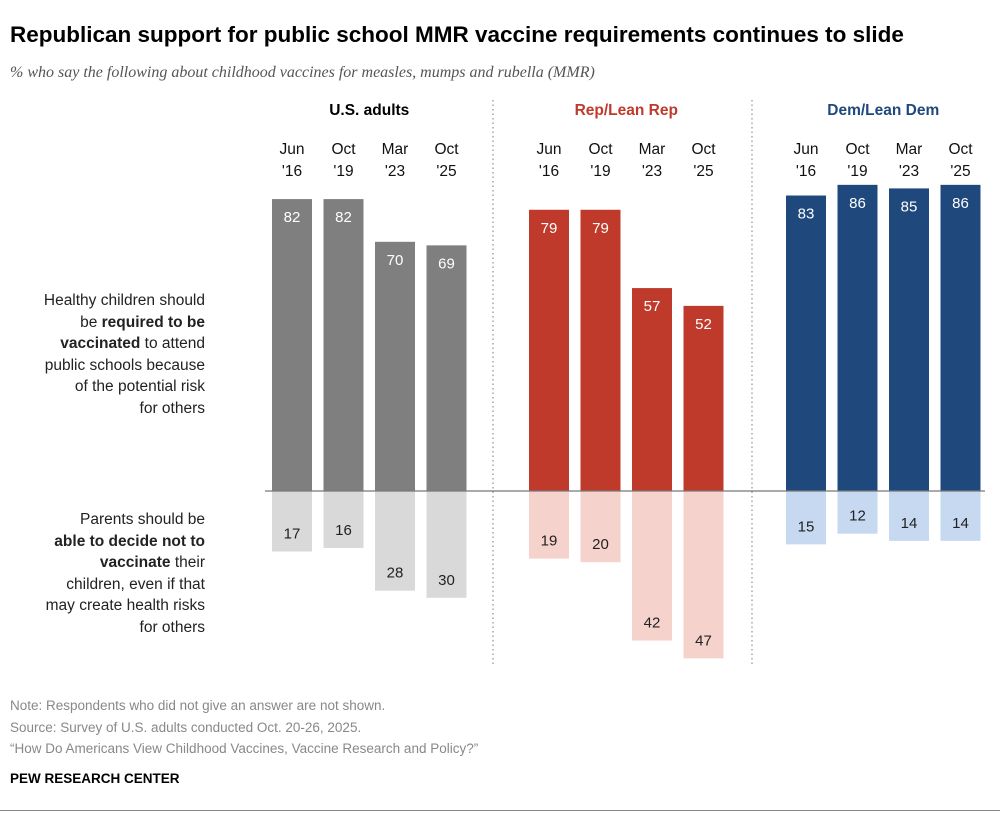 The width and height of the screenshot is (1000, 815). What do you see at coordinates (883, 110) in the screenshot?
I see `group-label: Dem/Lean Dem` at bounding box center [883, 110].